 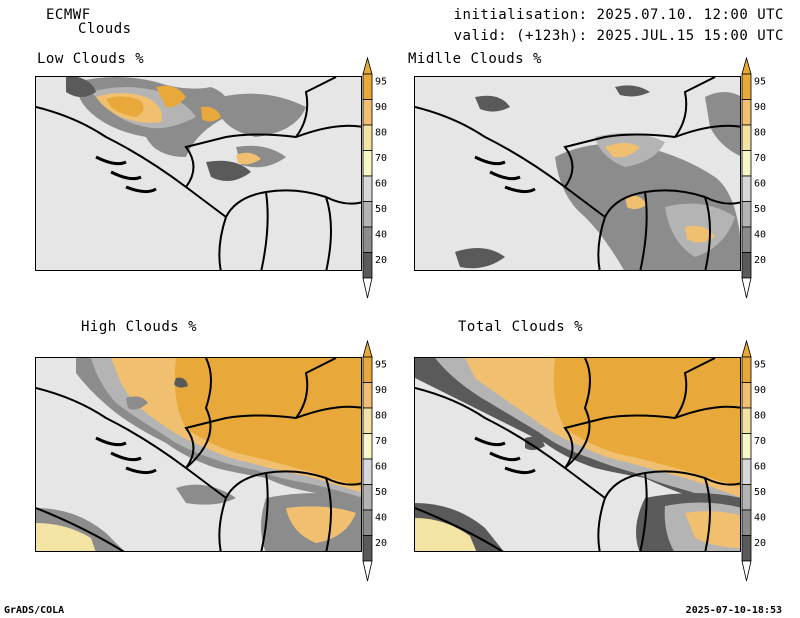 I want to click on colorbar-low: 95 90 80 70 60 50 40 20, so click(x=382, y=177).